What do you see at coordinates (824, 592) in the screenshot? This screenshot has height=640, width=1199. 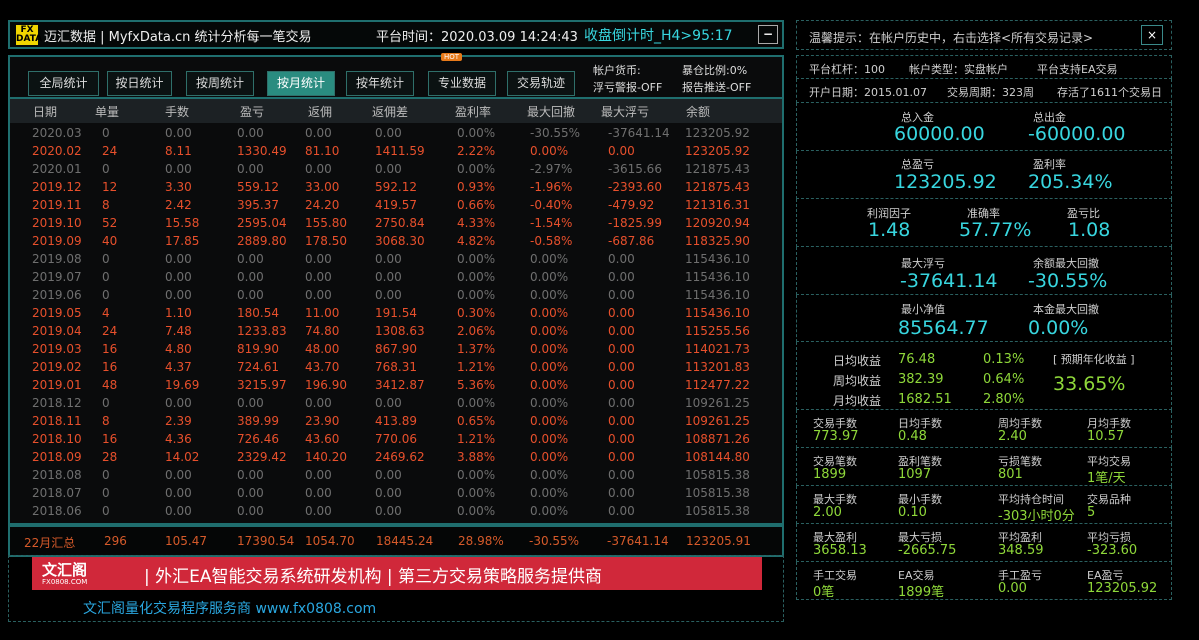 I see `stat-value: 0笔` at bounding box center [824, 592].